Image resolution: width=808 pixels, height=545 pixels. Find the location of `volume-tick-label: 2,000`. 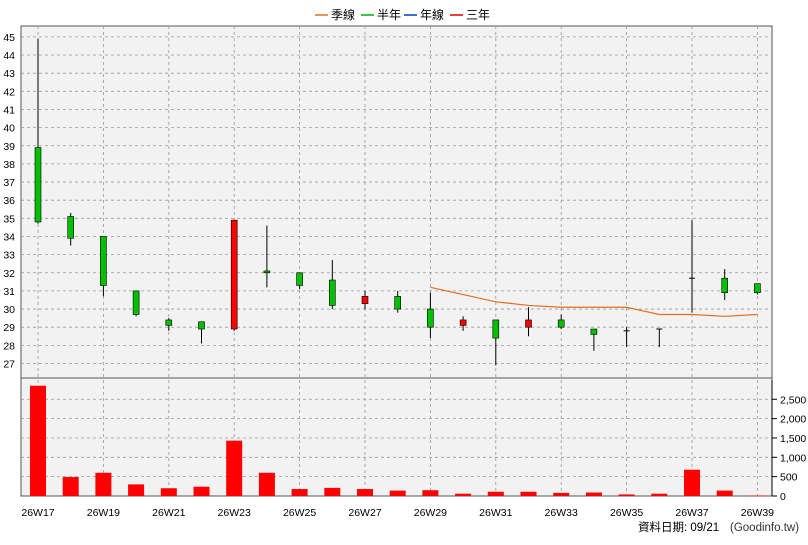

volume-tick-label: 2,000 is located at coordinates (793, 420).